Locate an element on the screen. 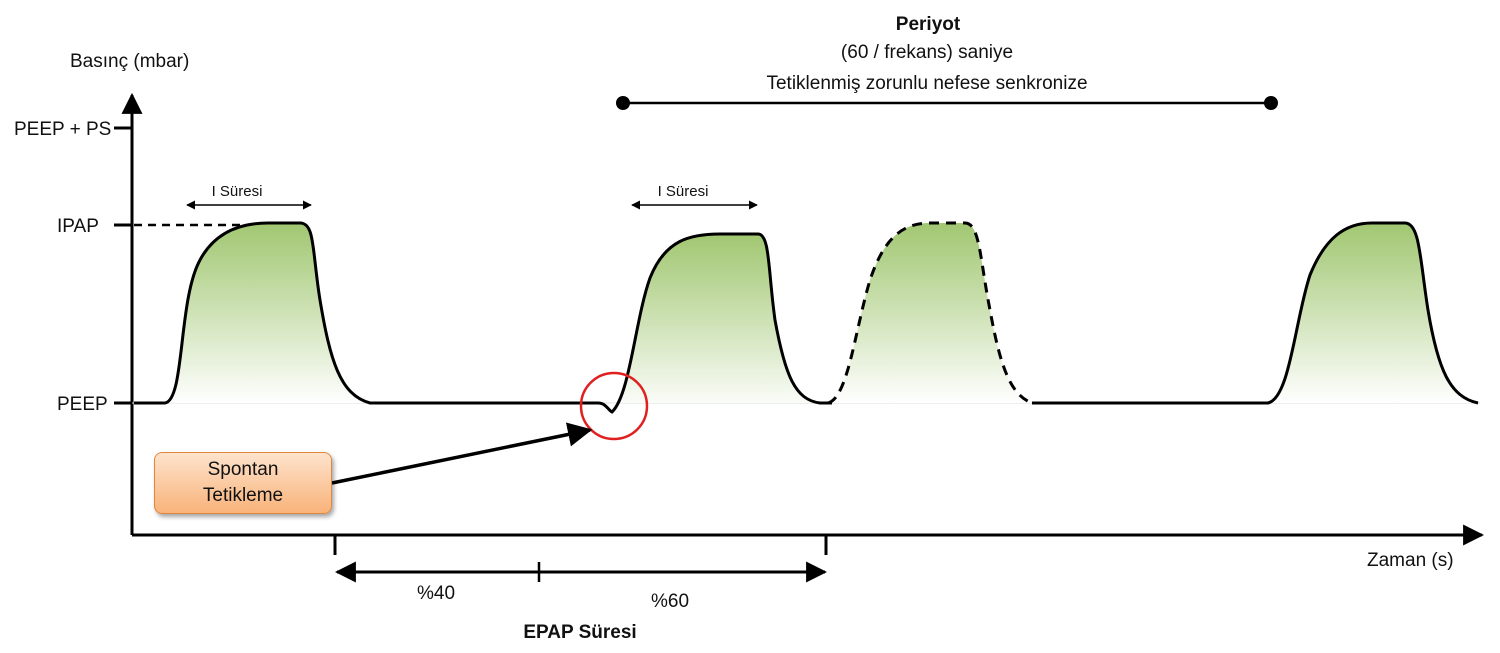 Image resolution: width=1500 pixels, height=653 pixels. breath-3-outline-dashed is located at coordinates (930, 313).